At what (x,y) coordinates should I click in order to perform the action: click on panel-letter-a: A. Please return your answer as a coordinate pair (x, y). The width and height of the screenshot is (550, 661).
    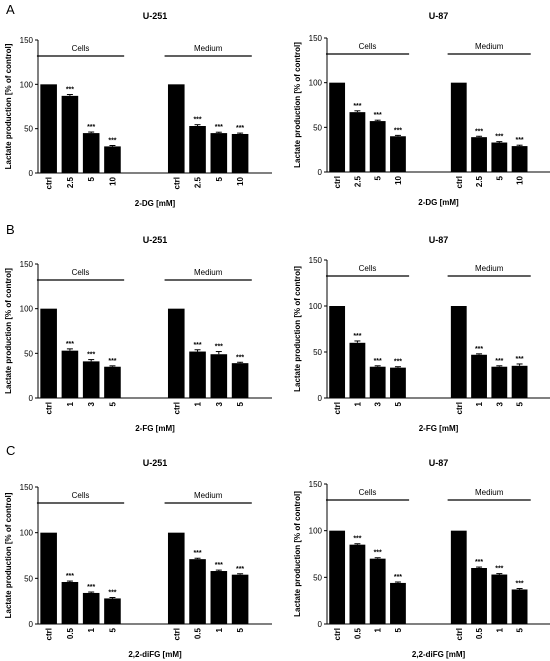
    Looking at the image, I should click on (10, 9).